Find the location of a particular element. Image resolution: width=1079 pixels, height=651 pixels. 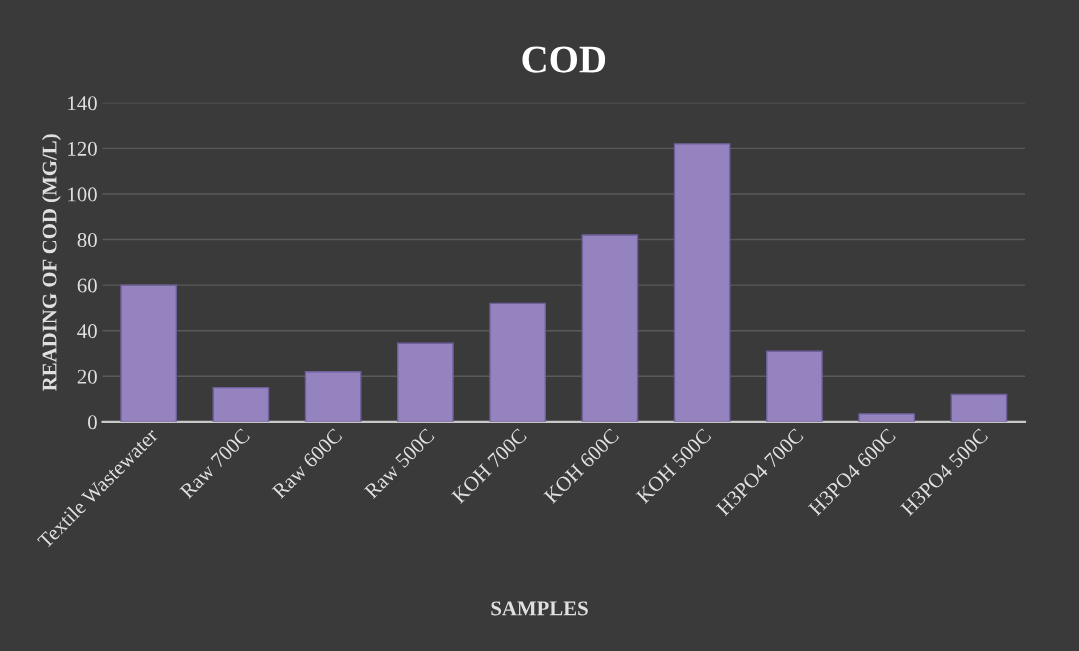

y-tick-label: 20 is located at coordinates (87, 376).